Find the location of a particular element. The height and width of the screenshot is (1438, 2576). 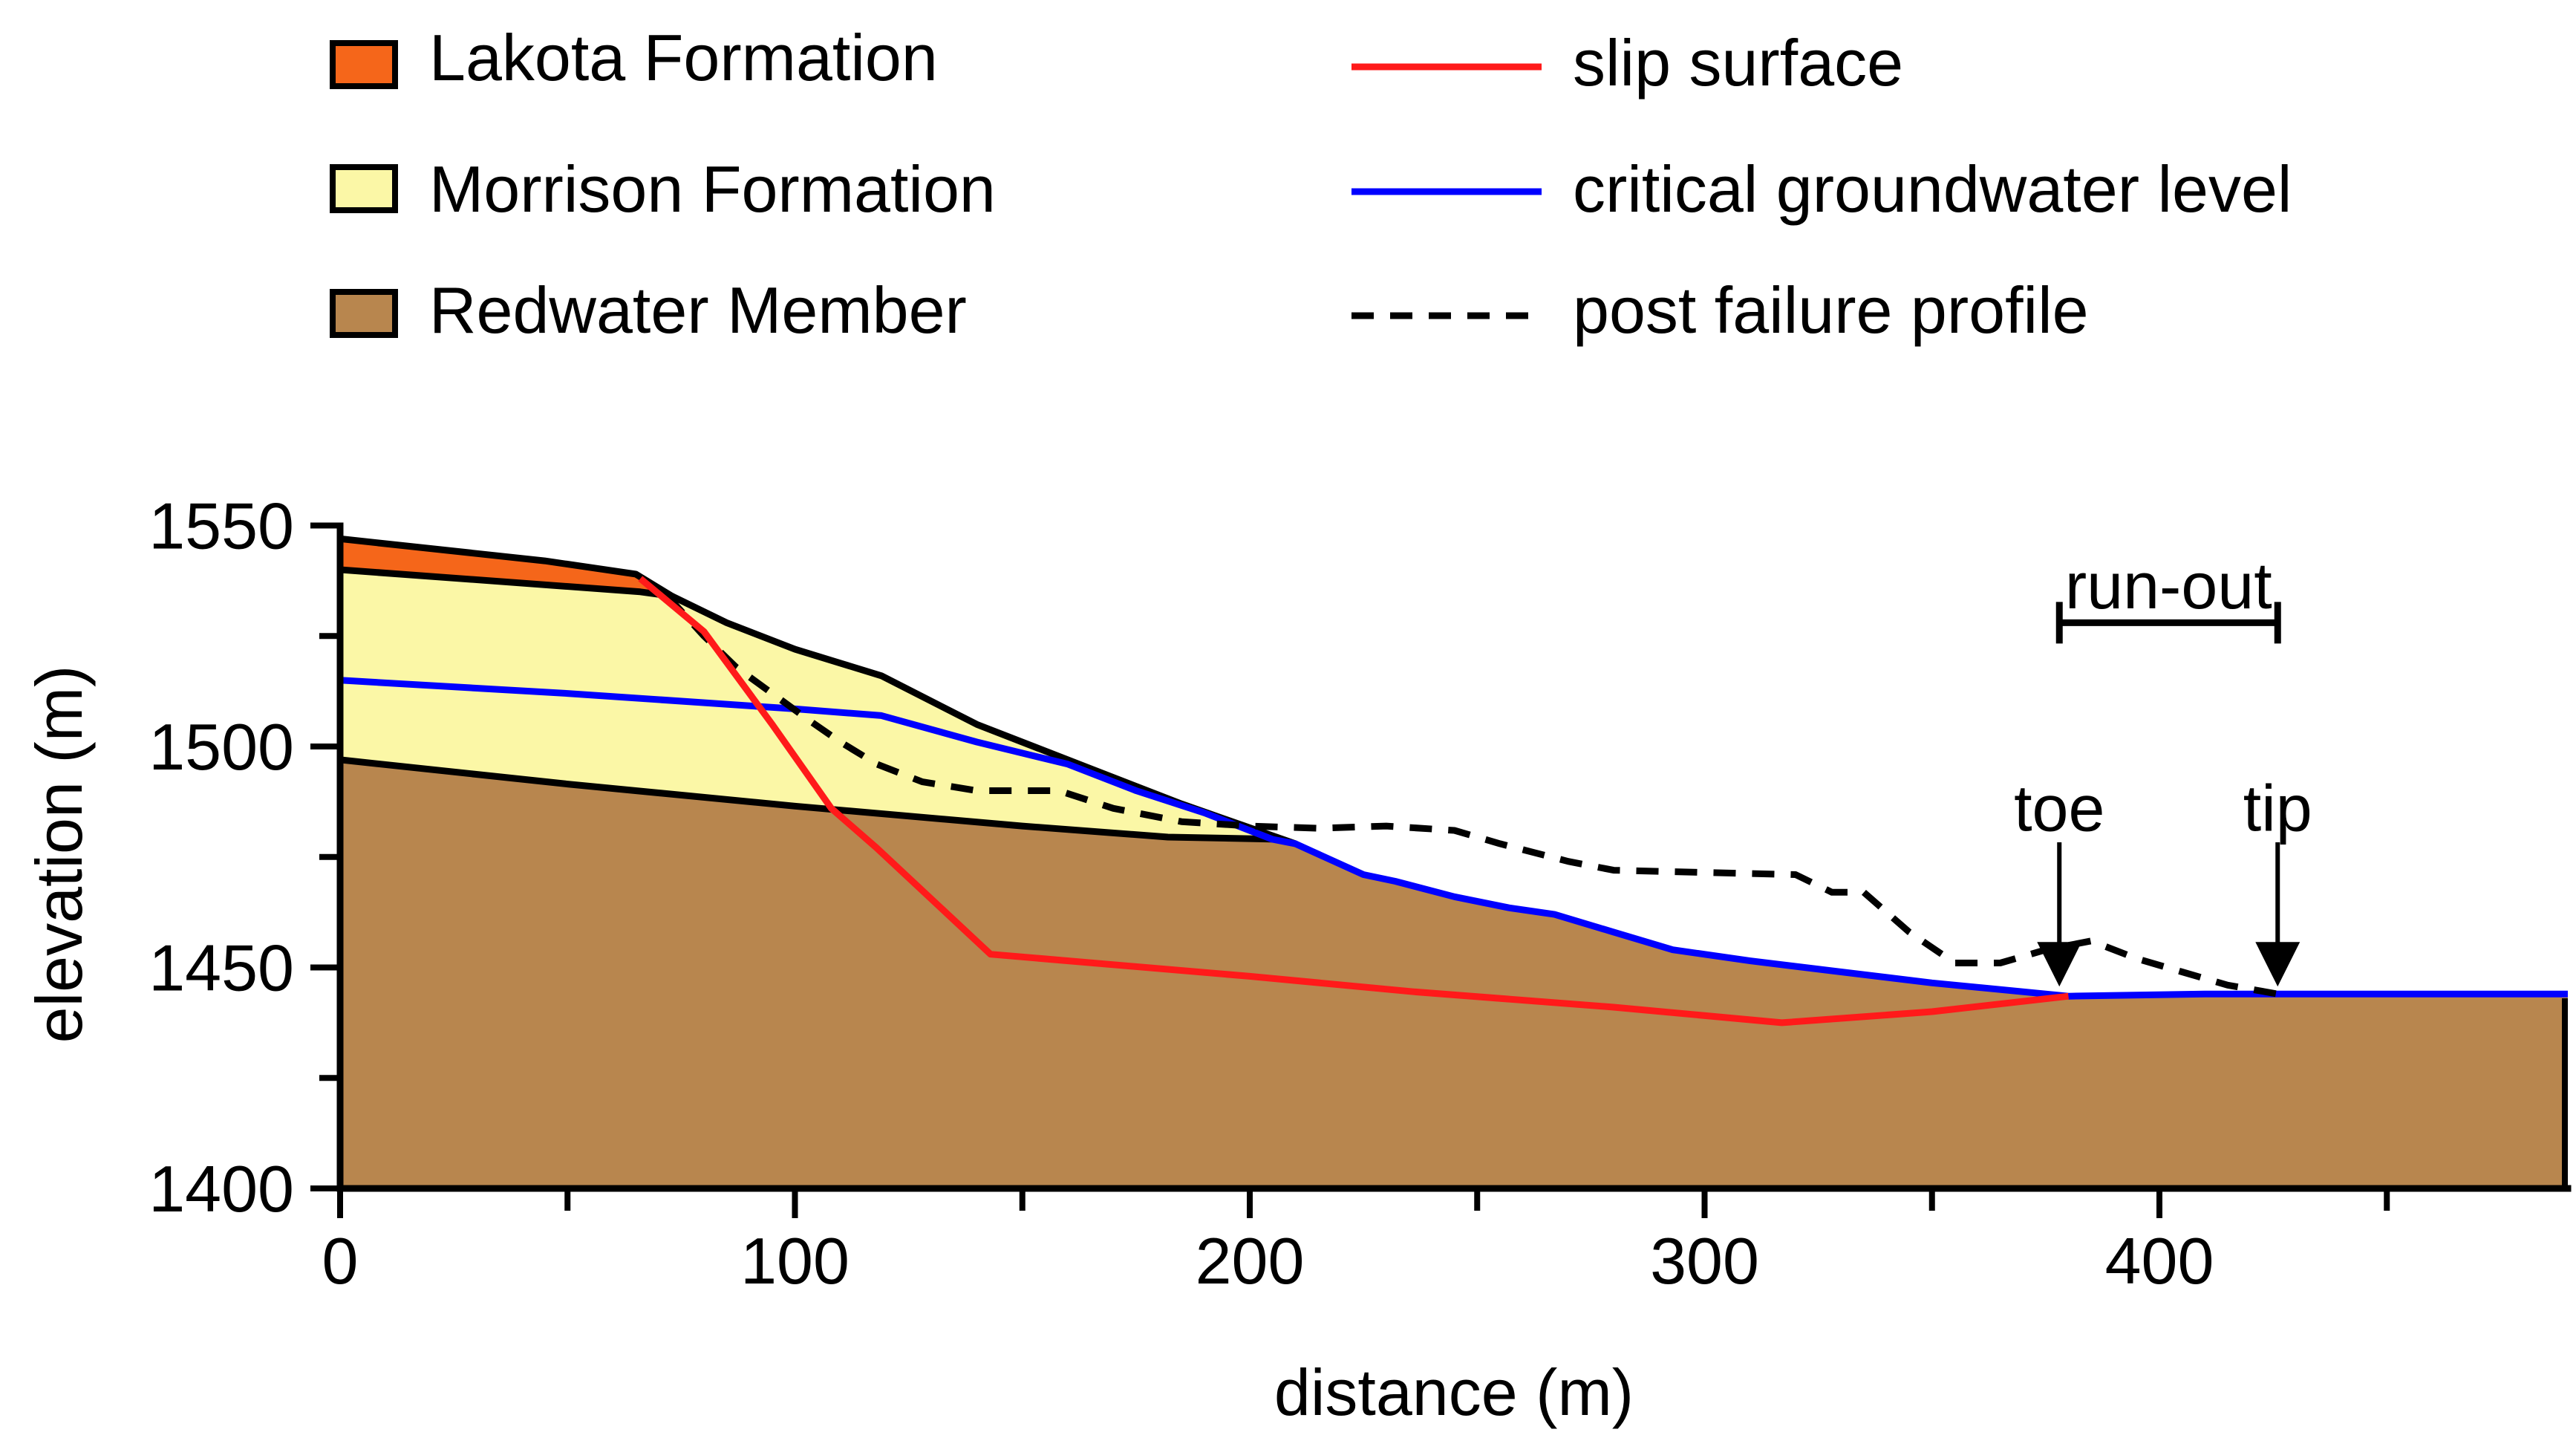

annotation-tip: tip is located at coordinates (2277, 879).